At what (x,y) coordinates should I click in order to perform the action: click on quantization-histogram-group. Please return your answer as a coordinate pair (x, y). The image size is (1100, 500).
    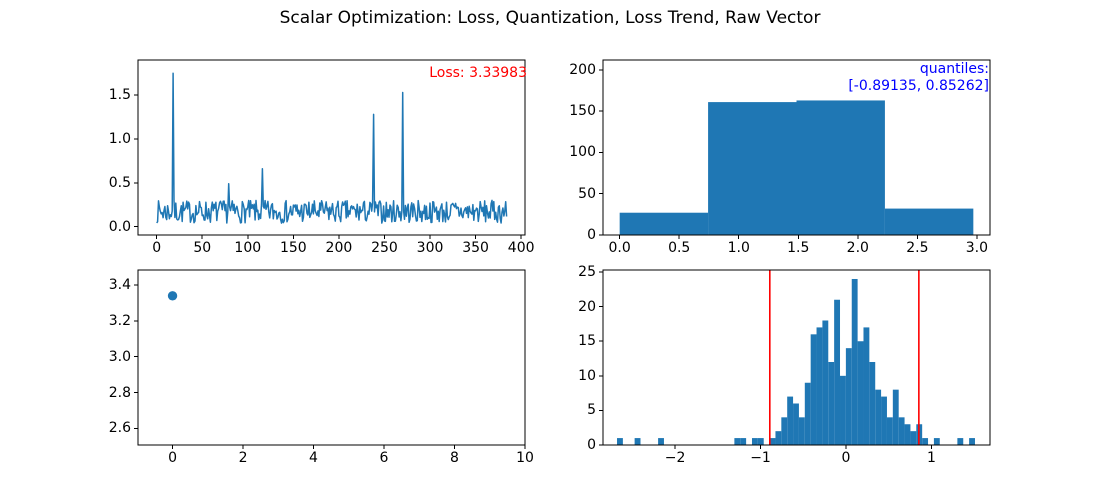
    Looking at the image, I should click on (795, 149).